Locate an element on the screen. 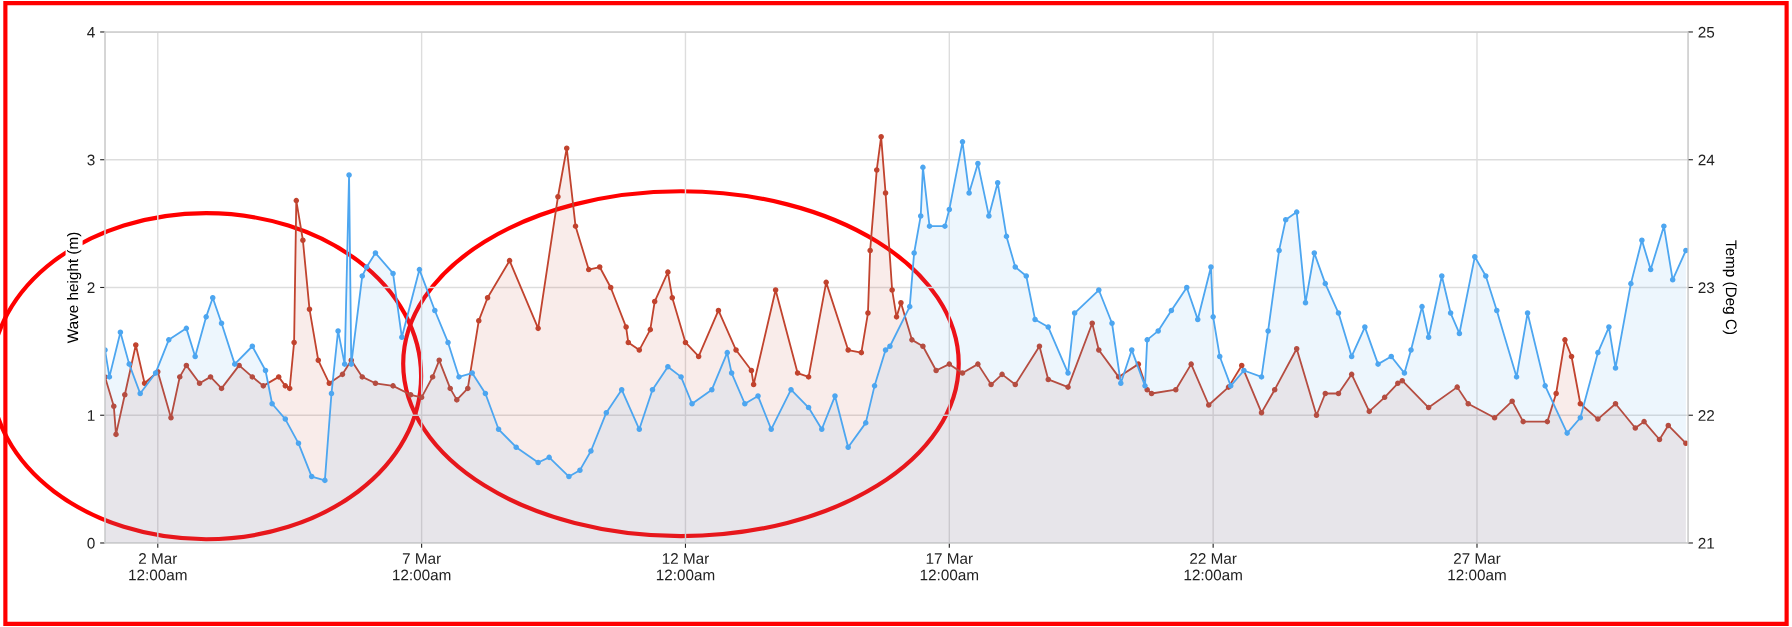 This screenshot has width=1792, height=627. y-tick-label: 1 is located at coordinates (91, 415).